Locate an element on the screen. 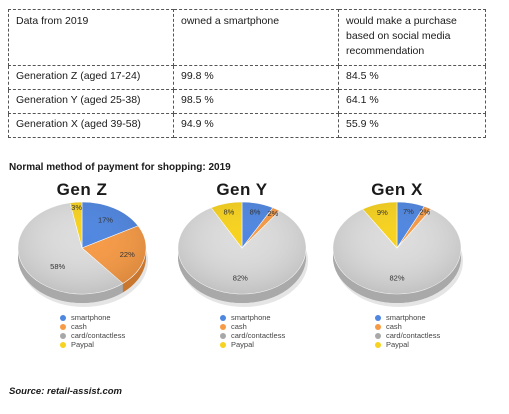  source-note: Source: retail-assist.com is located at coordinates (65, 391).